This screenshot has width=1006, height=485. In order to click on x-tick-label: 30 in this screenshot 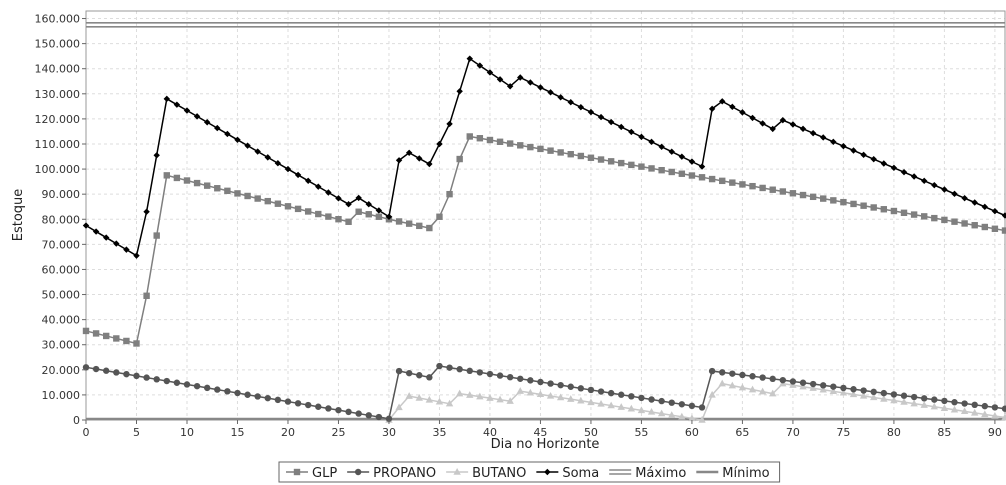, I will do `click(389, 432)`.